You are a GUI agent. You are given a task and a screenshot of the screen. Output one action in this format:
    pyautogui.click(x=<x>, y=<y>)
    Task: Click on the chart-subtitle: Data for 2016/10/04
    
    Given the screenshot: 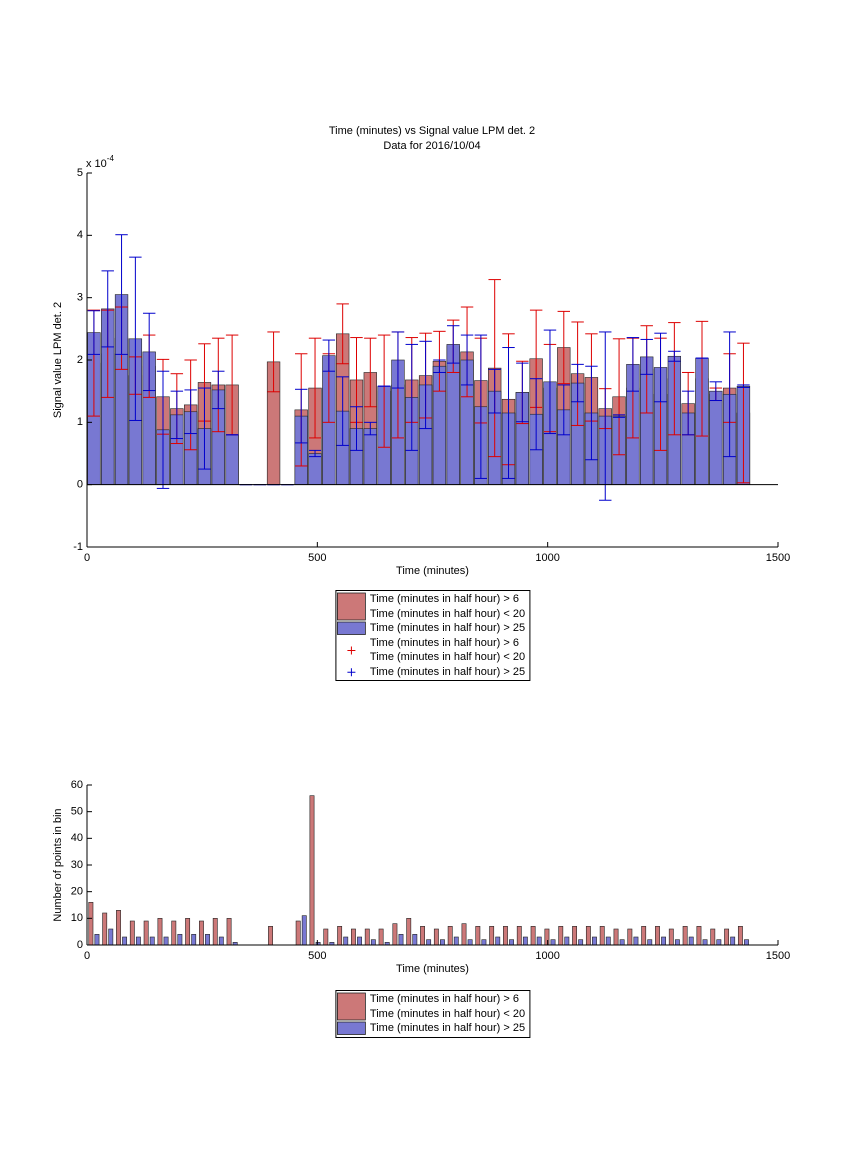 What is the action you would take?
    pyautogui.click(x=431, y=146)
    